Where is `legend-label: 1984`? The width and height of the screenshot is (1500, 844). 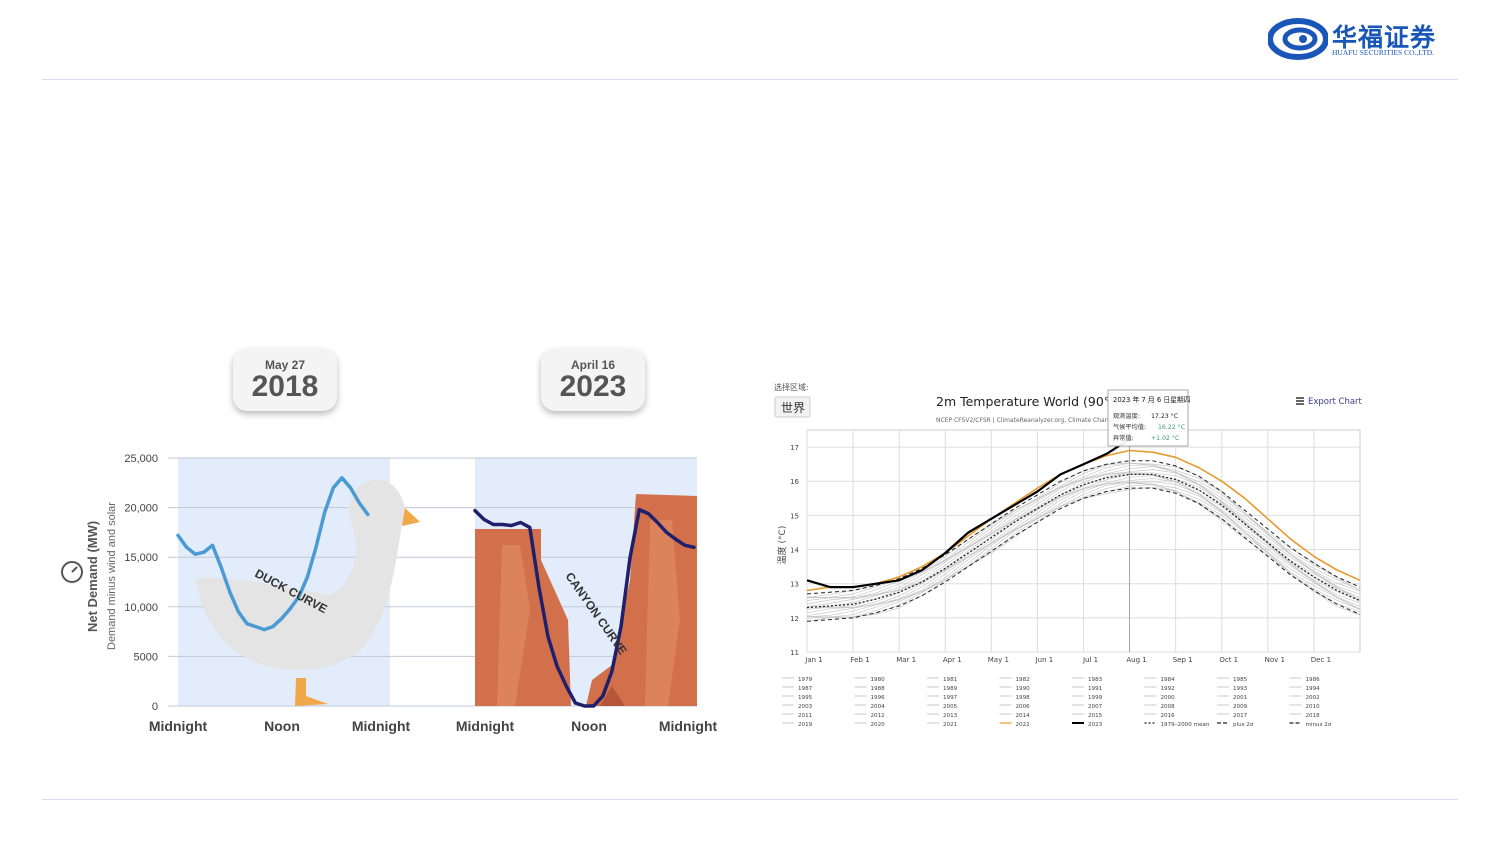
legend-label: 1984 is located at coordinates (1168, 680).